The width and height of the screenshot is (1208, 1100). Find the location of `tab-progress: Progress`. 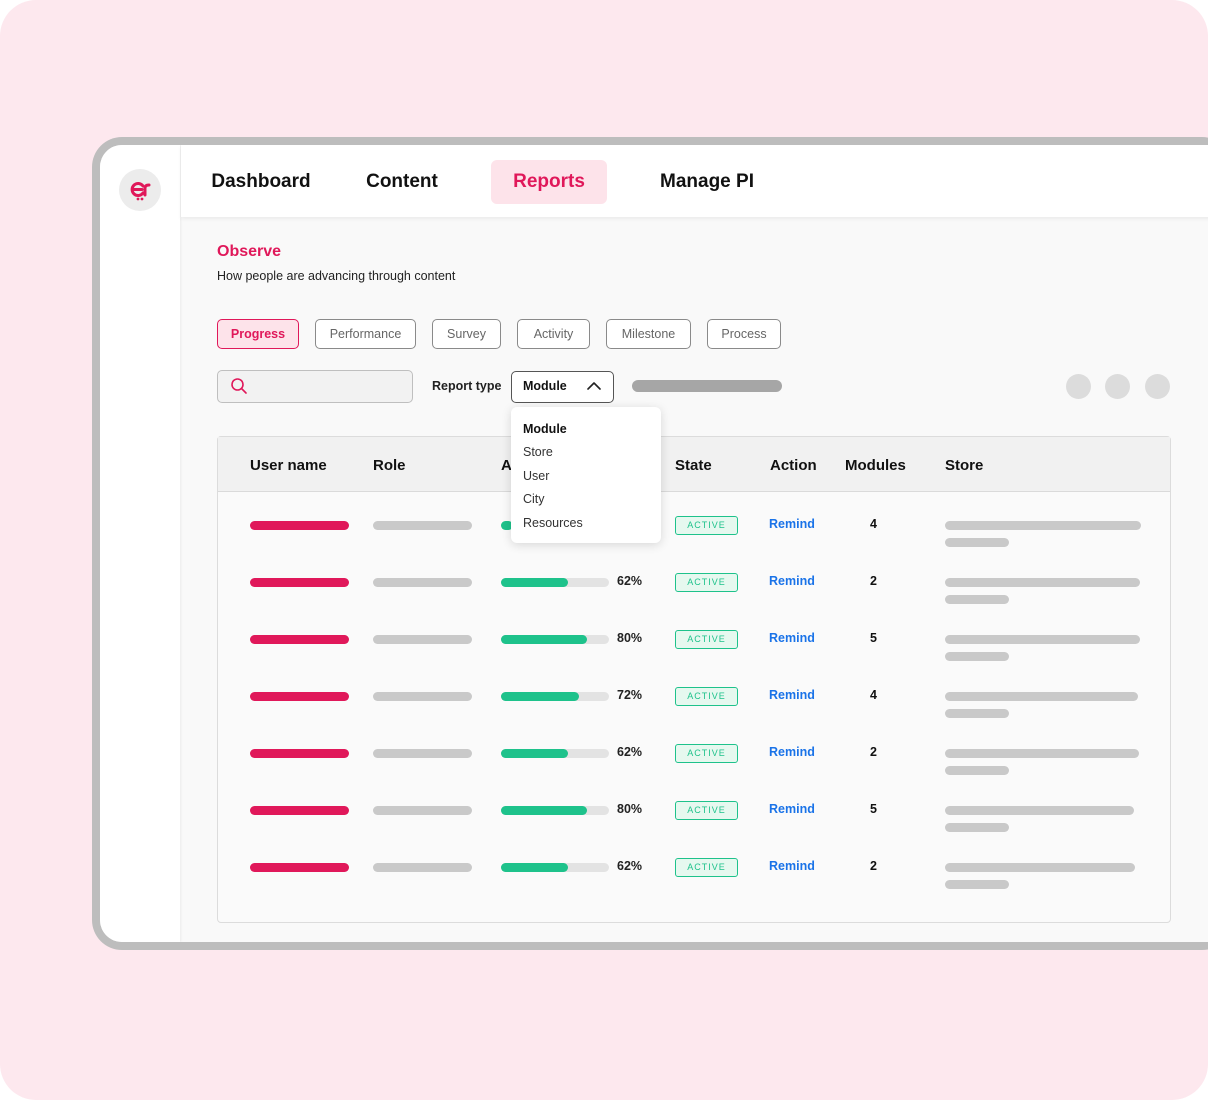

tab-progress: Progress is located at coordinates (258, 334).